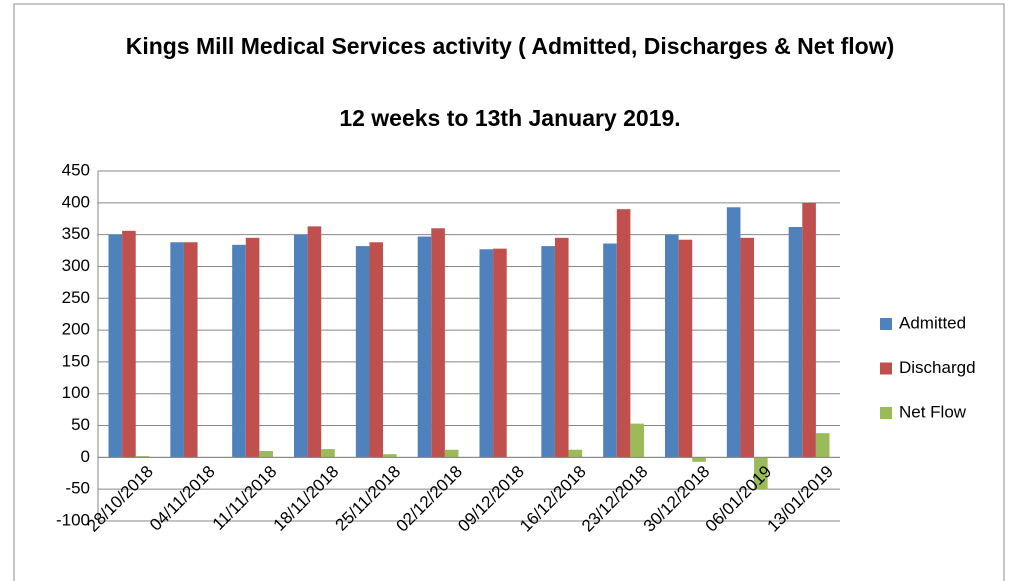  I want to click on y-tick-label: 0, so click(85, 456).